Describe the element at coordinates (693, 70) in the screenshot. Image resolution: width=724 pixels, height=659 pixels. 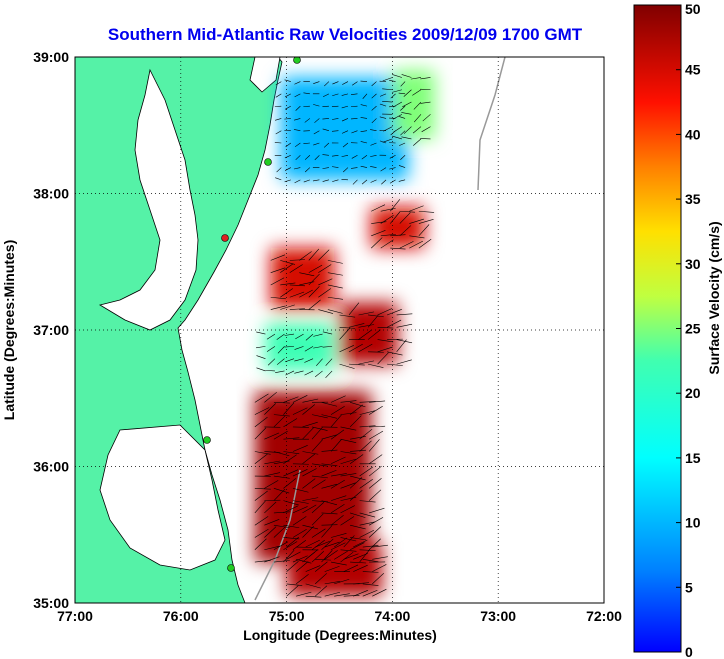
I see `colorbar-tick-label: 45` at that location.